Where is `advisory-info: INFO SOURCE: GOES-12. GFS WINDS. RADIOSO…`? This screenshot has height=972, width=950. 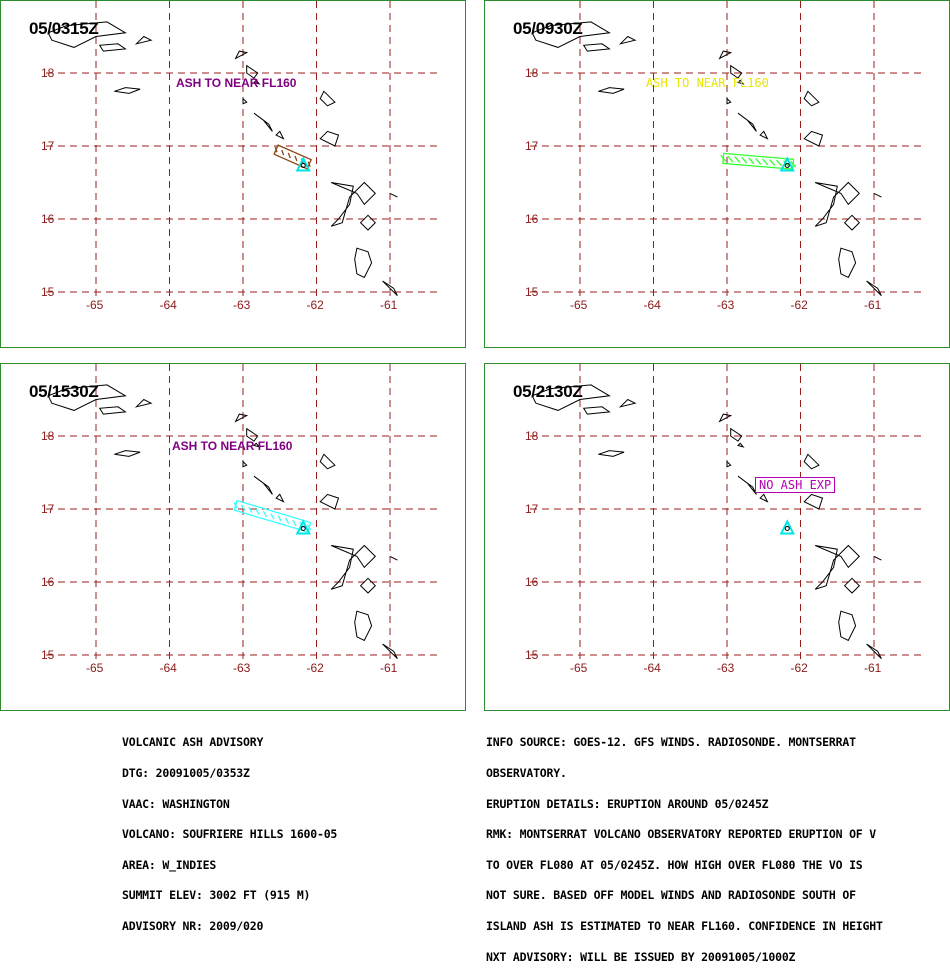
advisory-info: INFO SOURCE: GOES-12. GFS WINDS. RADIOSO… is located at coordinates (718, 844).